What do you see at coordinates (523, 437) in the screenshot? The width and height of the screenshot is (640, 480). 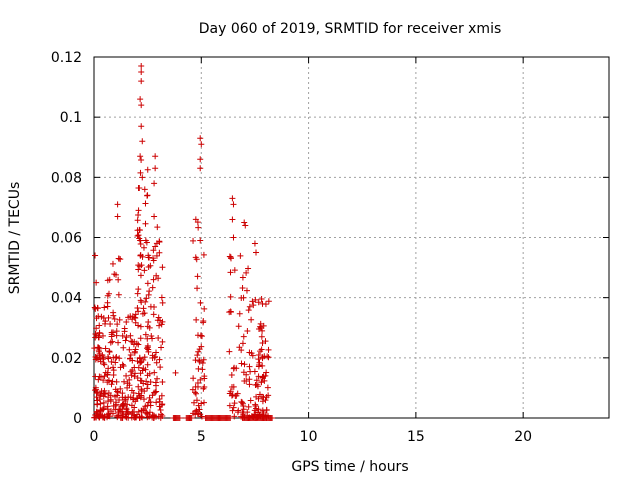 I see `x-tick-label: 20` at bounding box center [523, 437].